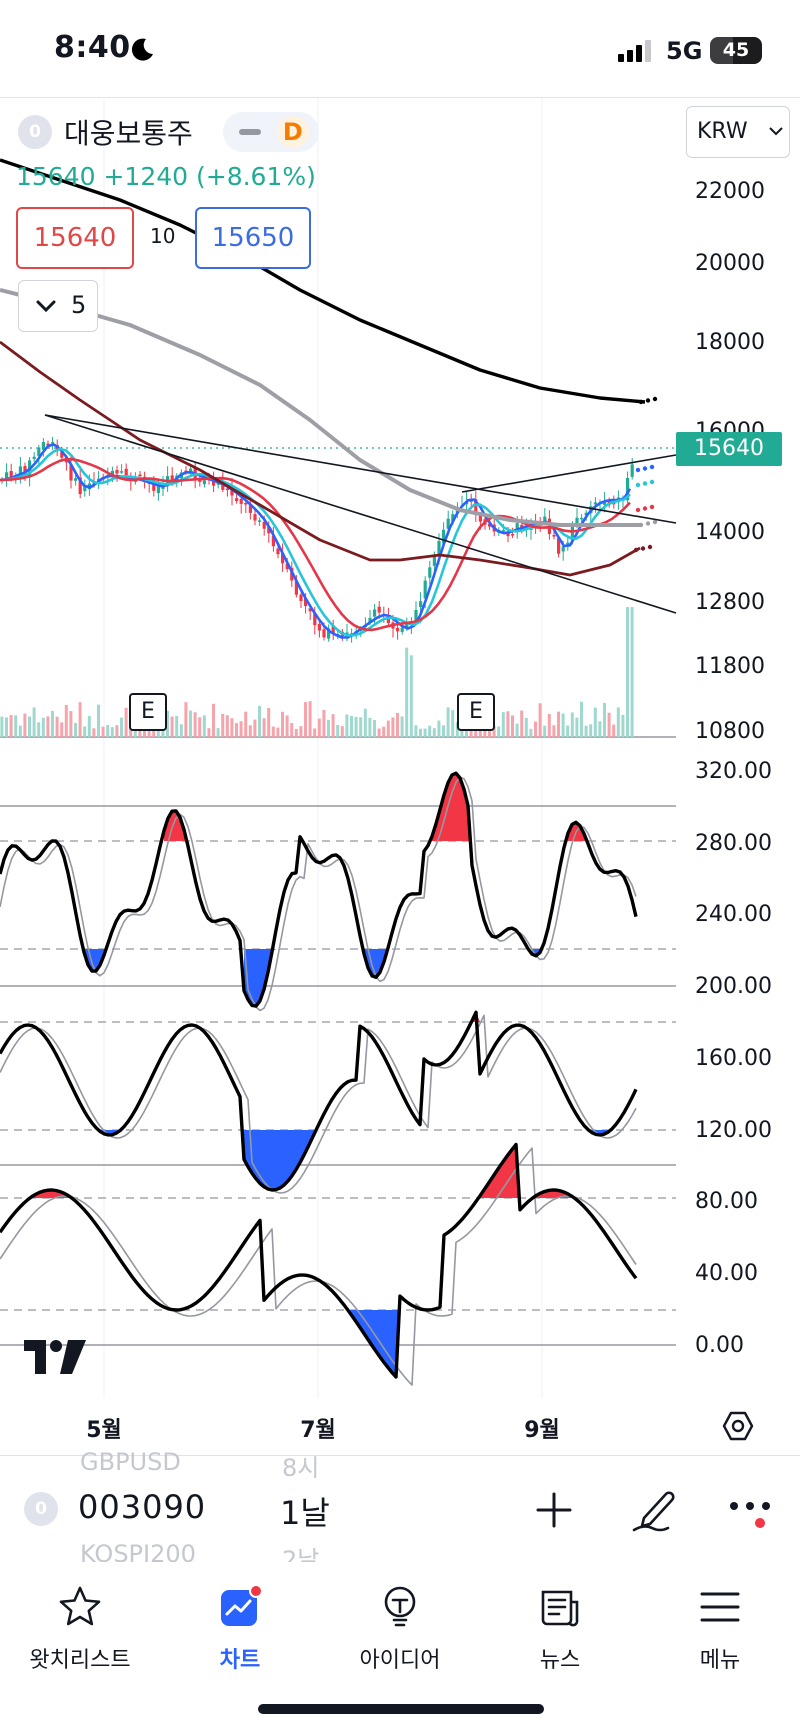 The image size is (800, 1732). What do you see at coordinates (142, 49) in the screenshot?
I see `moon-icon` at bounding box center [142, 49].